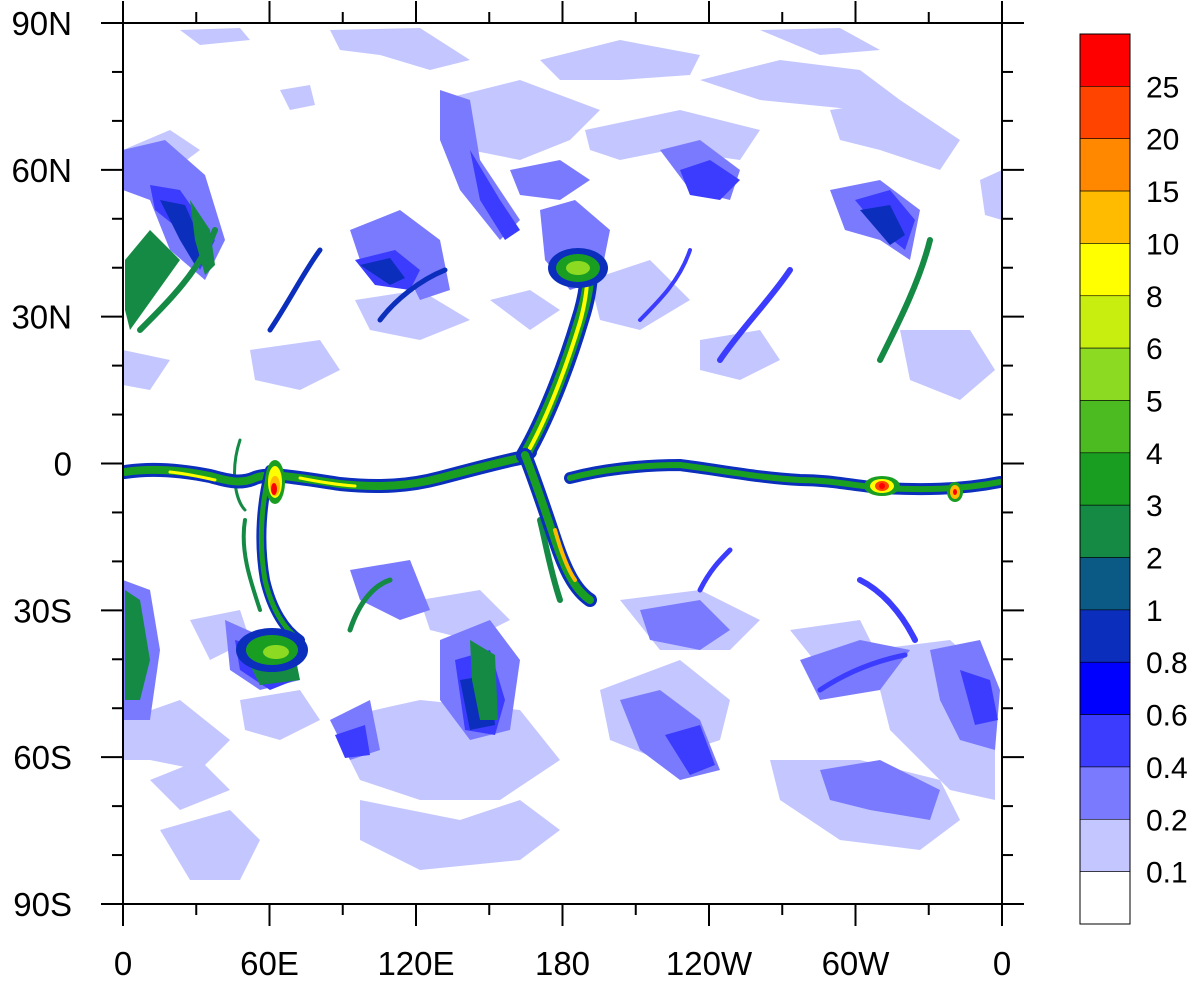  What do you see at coordinates (1154, 349) in the screenshot?
I see `colorbar-label: 6` at bounding box center [1154, 349].